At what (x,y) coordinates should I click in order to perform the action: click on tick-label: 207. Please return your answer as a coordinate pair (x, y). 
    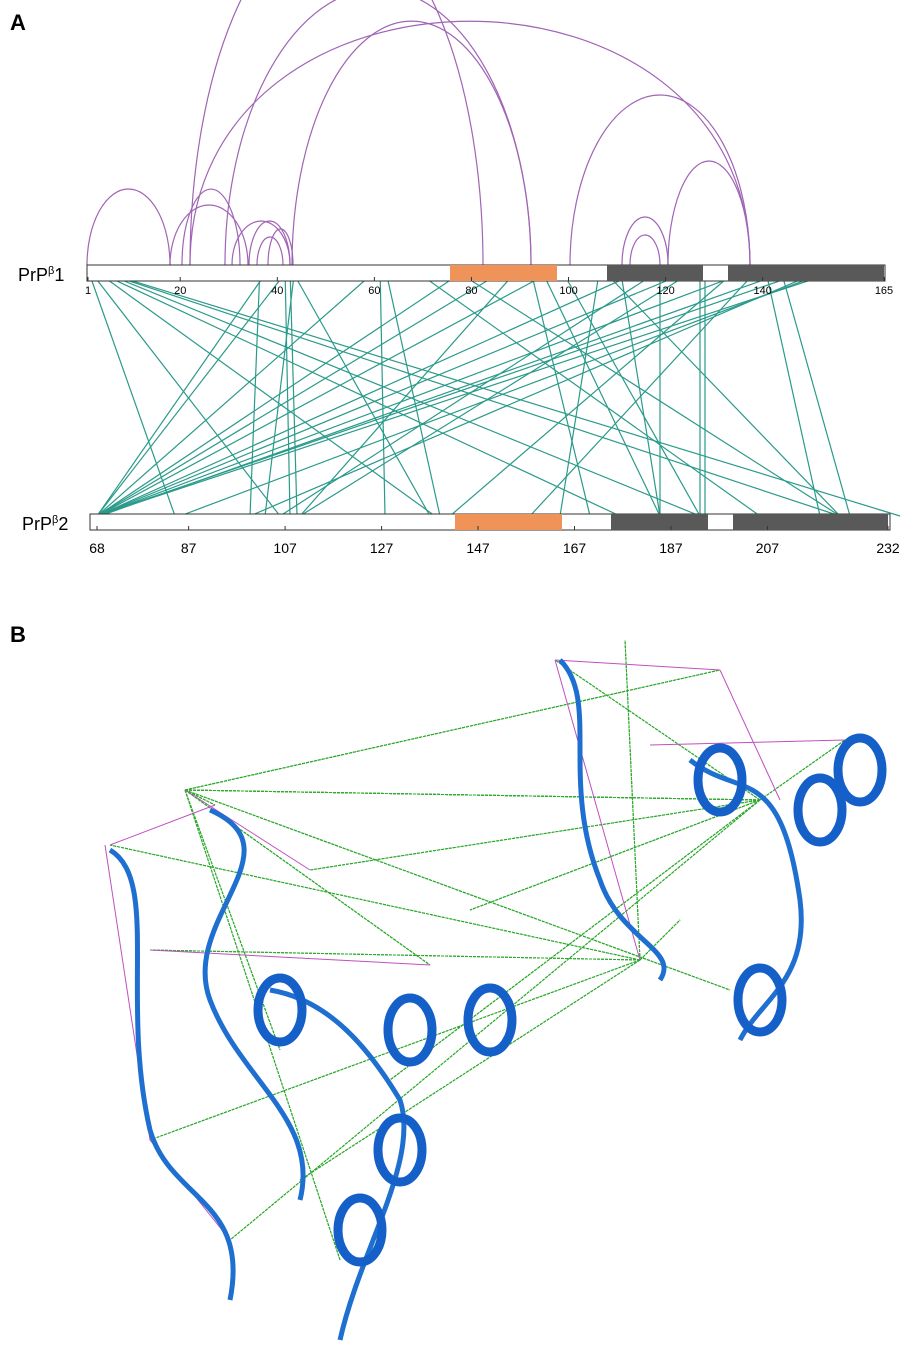
    Looking at the image, I should click on (768, 548).